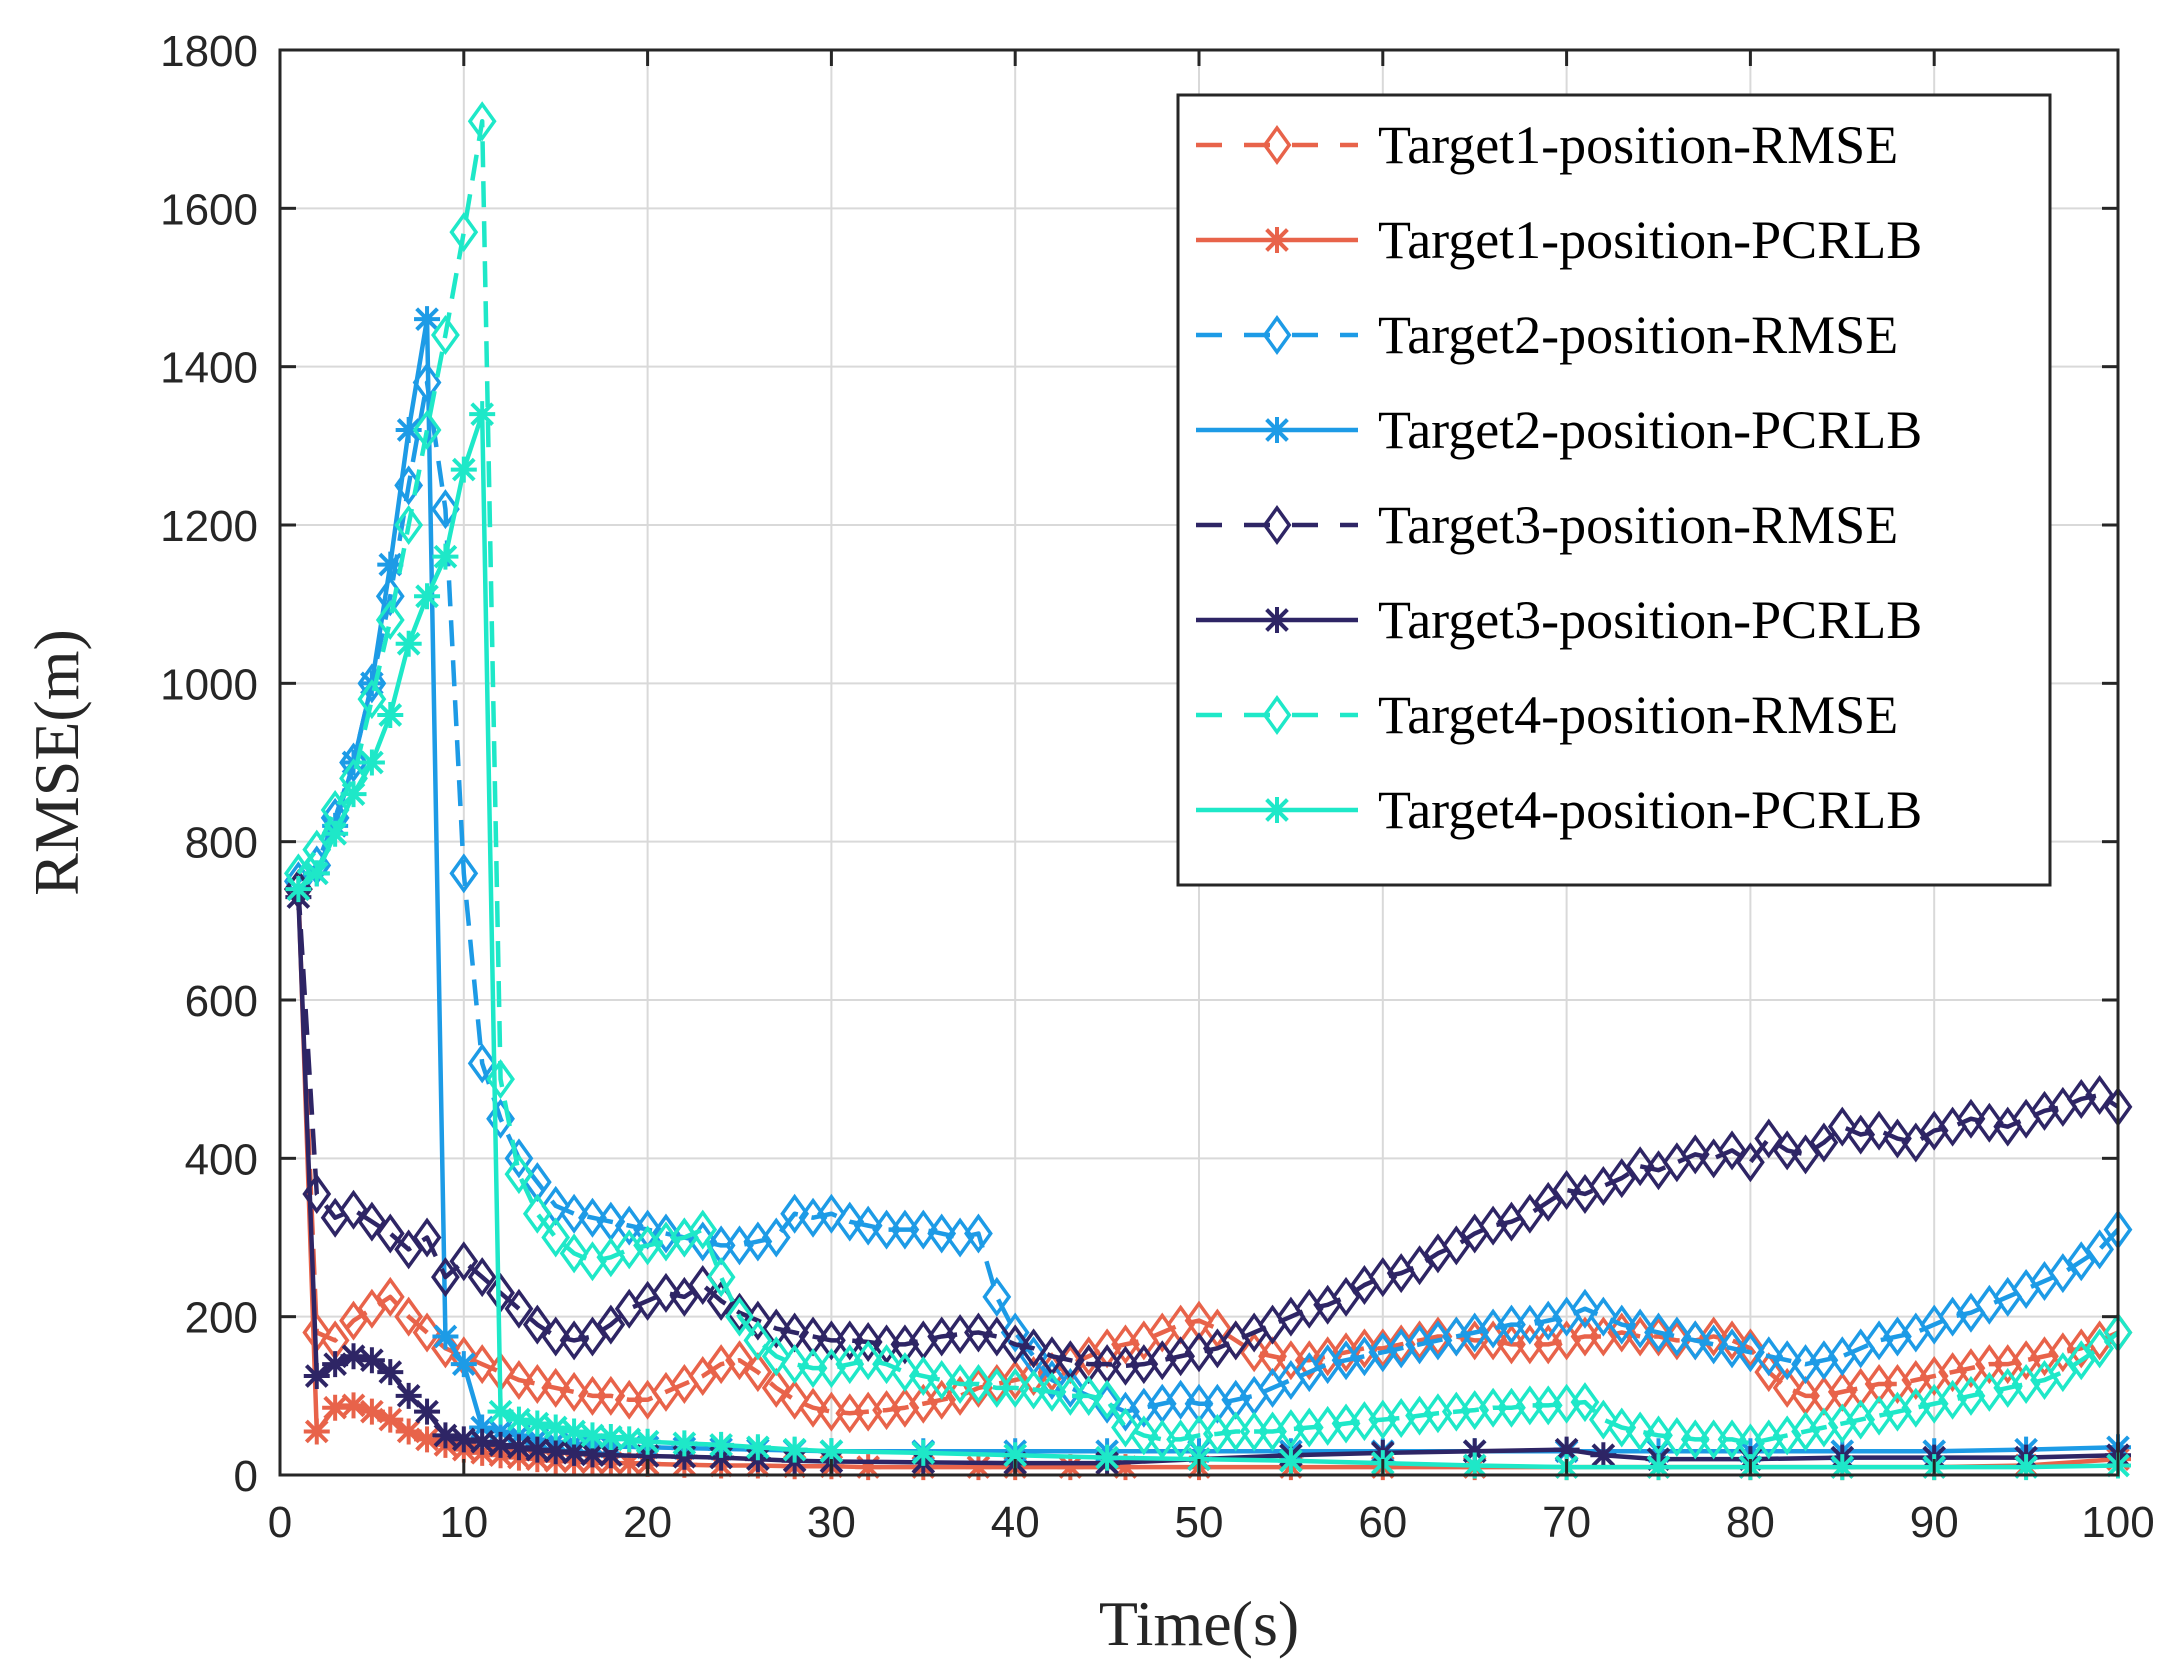  What do you see at coordinates (1382, 1522) in the screenshot?
I see `x-tick-label: 60` at bounding box center [1382, 1522].